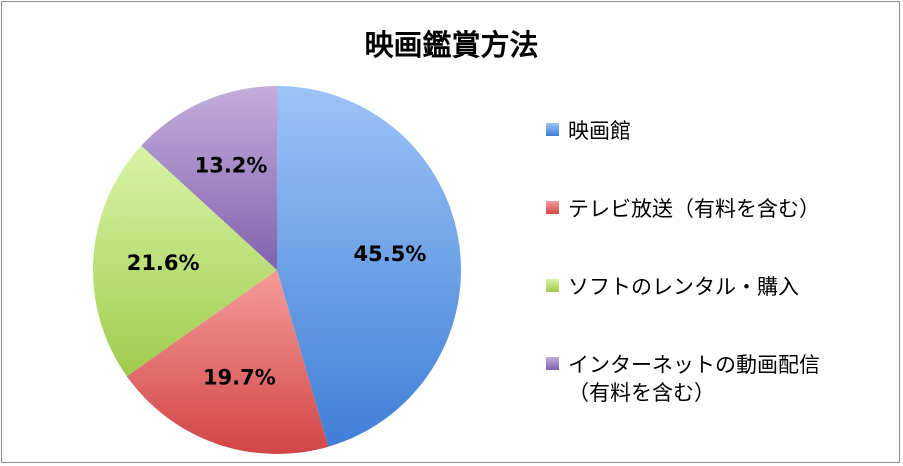 The height and width of the screenshot is (466, 903). Describe the element at coordinates (599, 131) in the screenshot. I see `legend-label: 映画館` at that location.